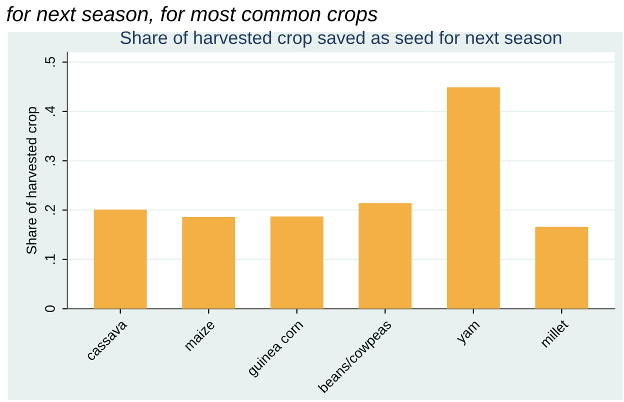 This screenshot has height=402, width=624. Describe the element at coordinates (50, 308) in the screenshot. I see `y-tick-label: 0` at that location.